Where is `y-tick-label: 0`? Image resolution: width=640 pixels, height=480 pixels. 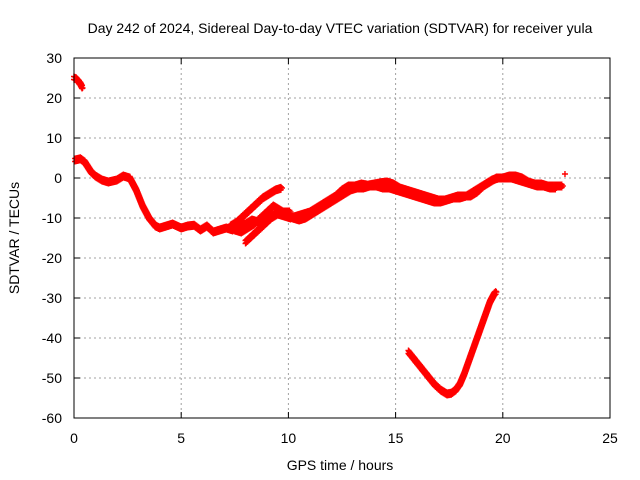 y-tick-label: 0 is located at coordinates (58, 178).